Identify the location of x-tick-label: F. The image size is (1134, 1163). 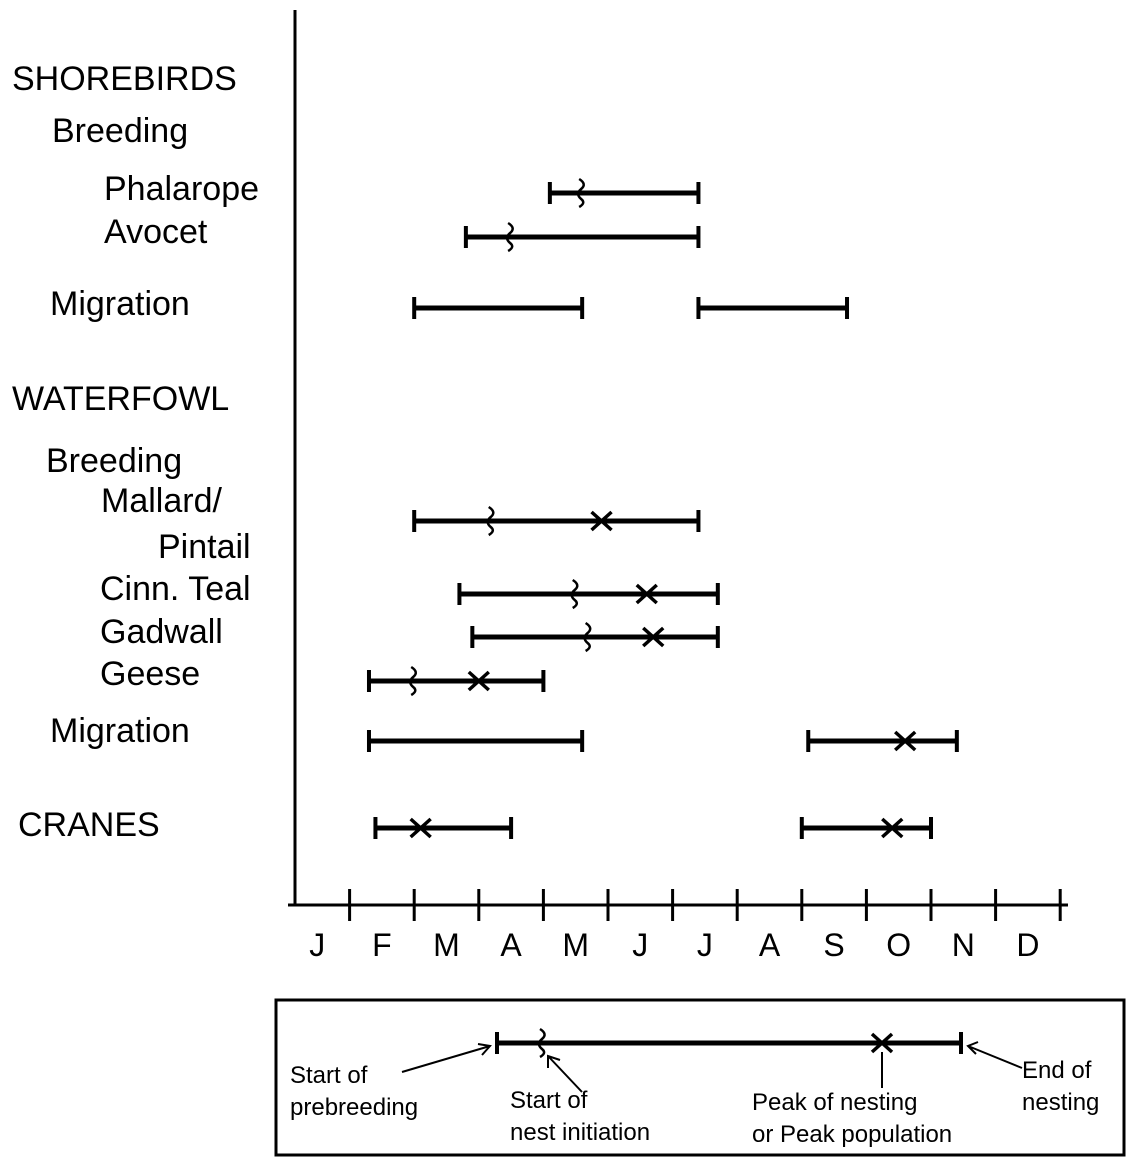
(382, 945).